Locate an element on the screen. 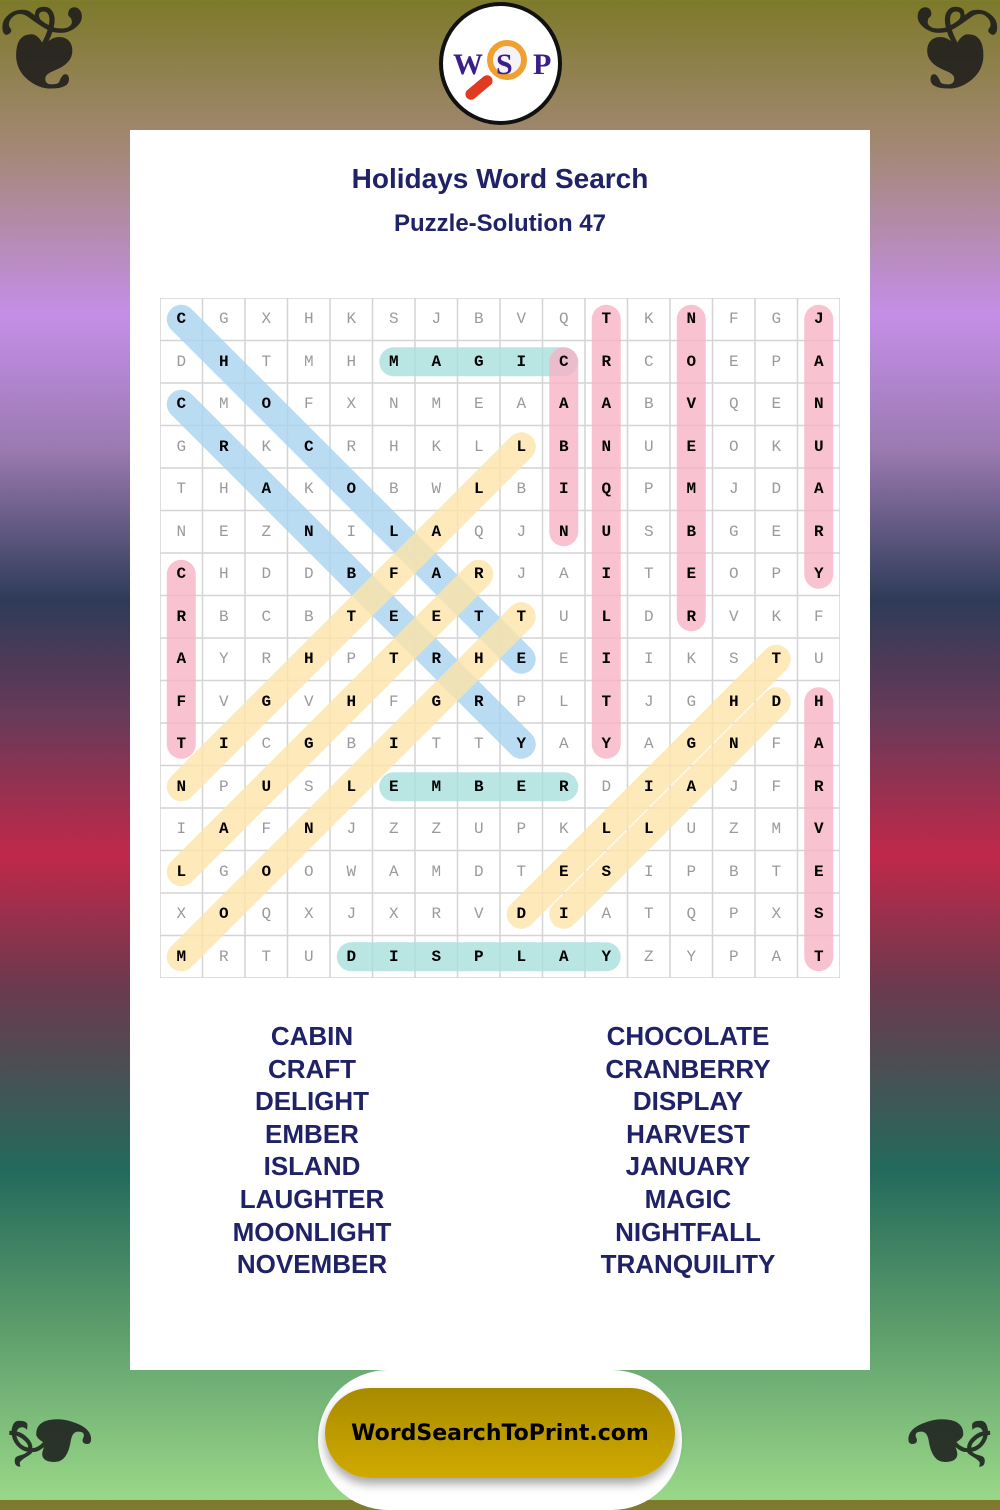 Image resolution: width=1000 pixels, height=1510 pixels. grid-cell: V is located at coordinates (521, 319).